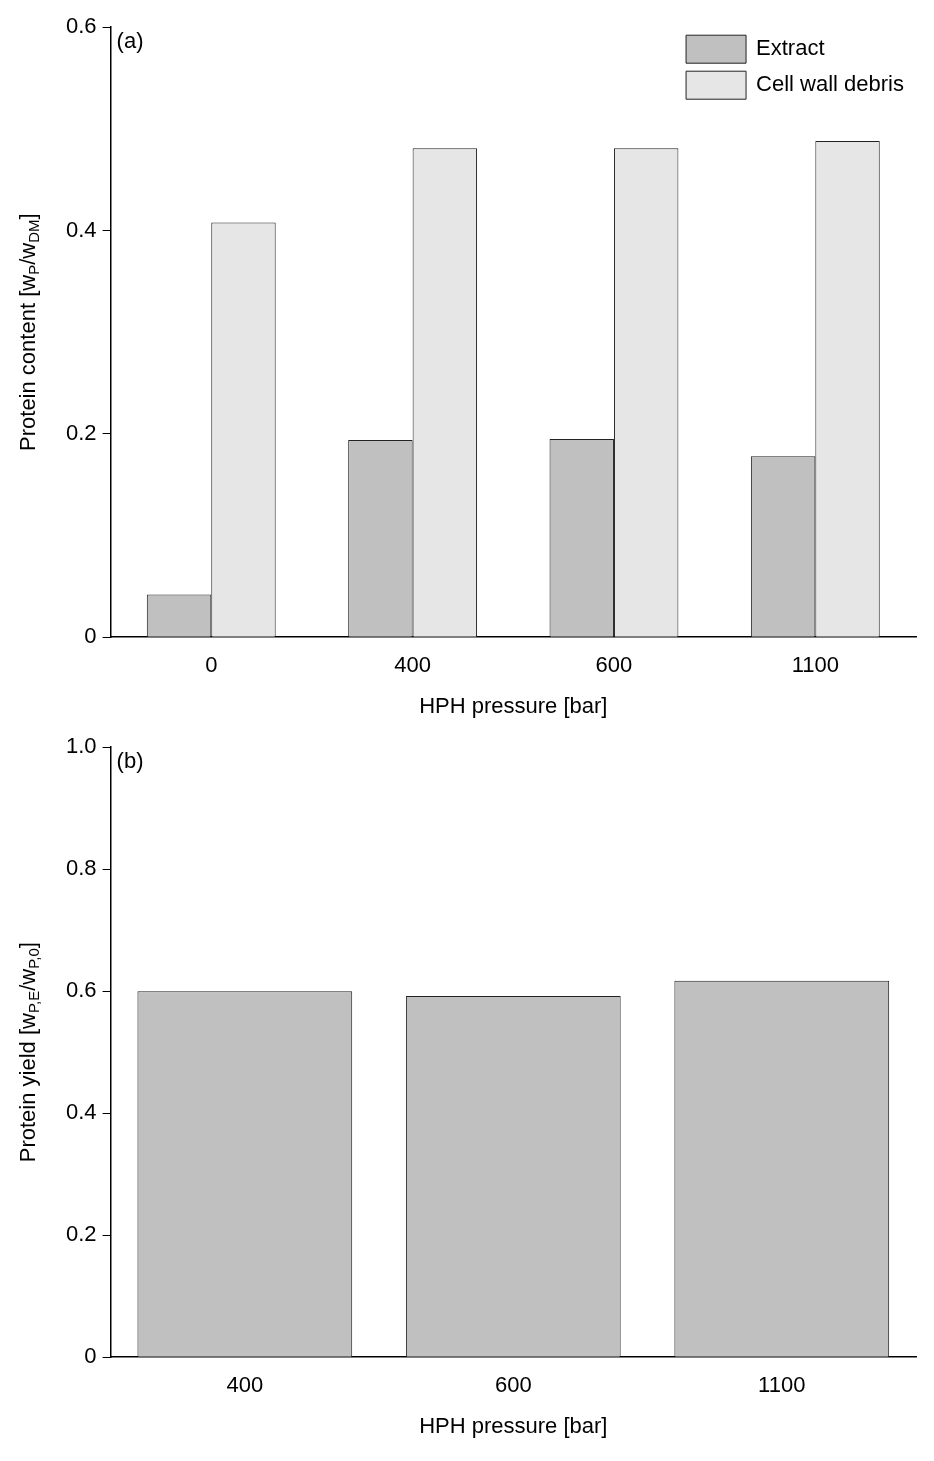  I want to click on x-tick-label: 0, so click(211, 665).